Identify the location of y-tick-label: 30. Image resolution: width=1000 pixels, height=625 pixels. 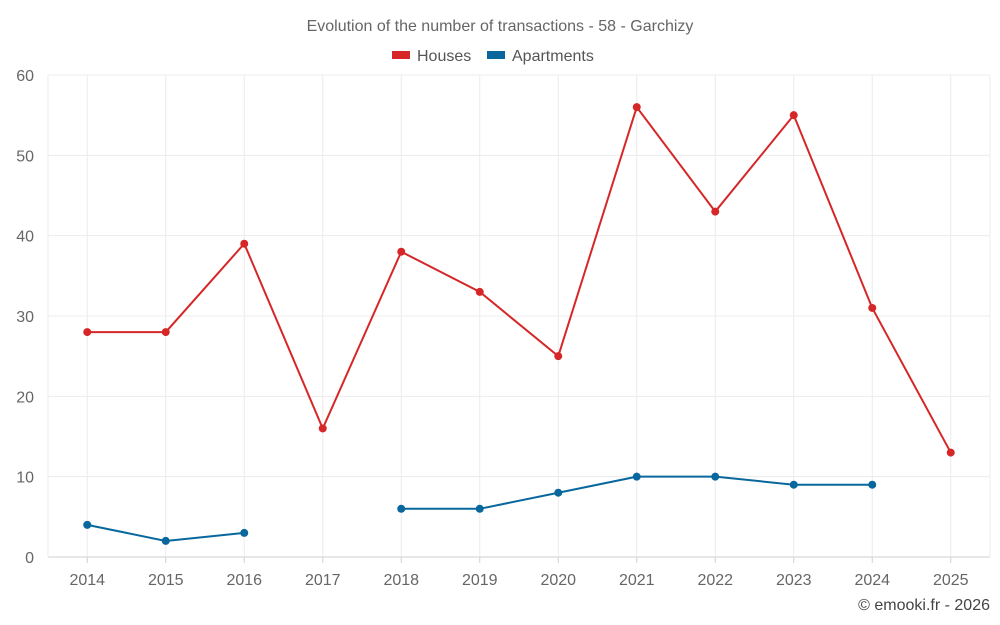
(25, 317).